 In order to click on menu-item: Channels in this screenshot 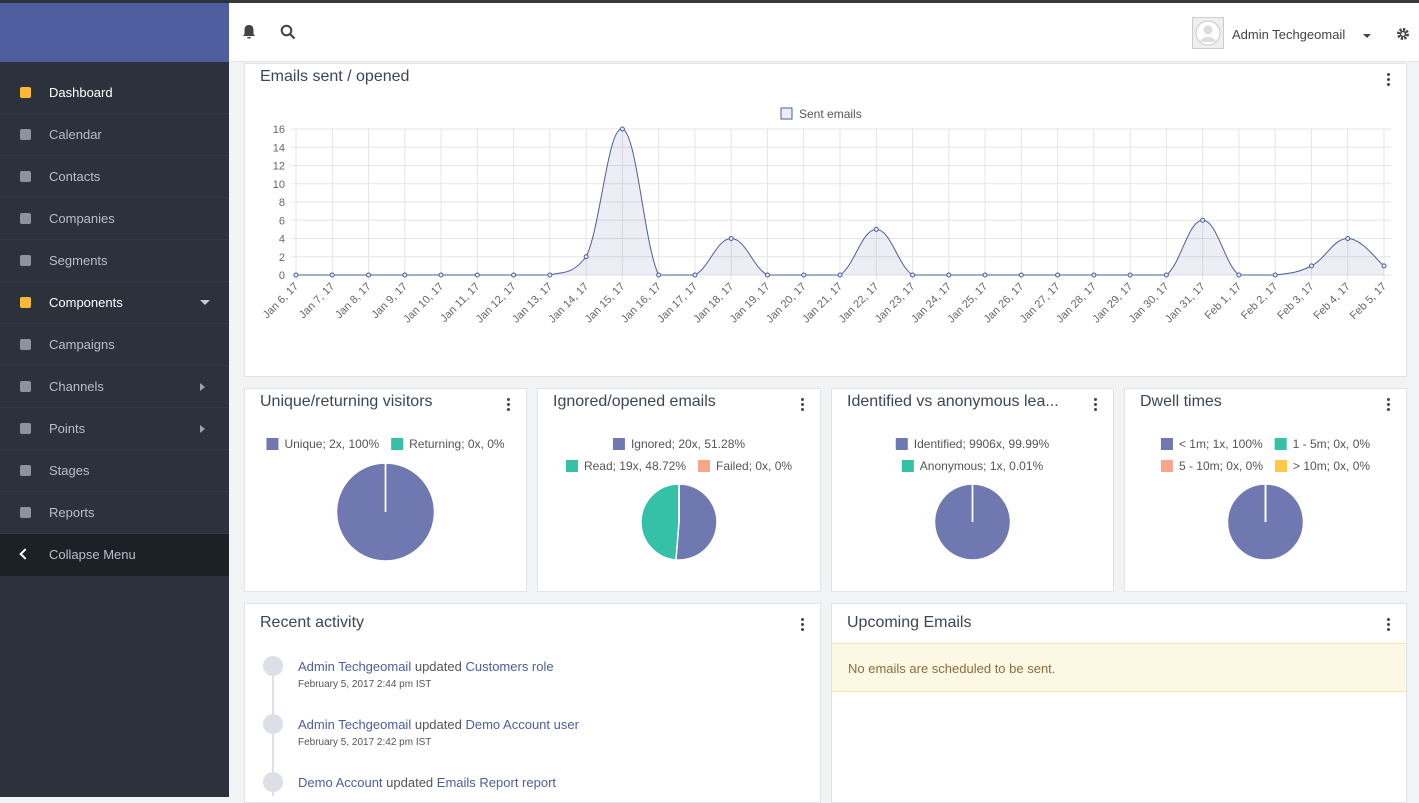, I will do `click(114, 387)`.